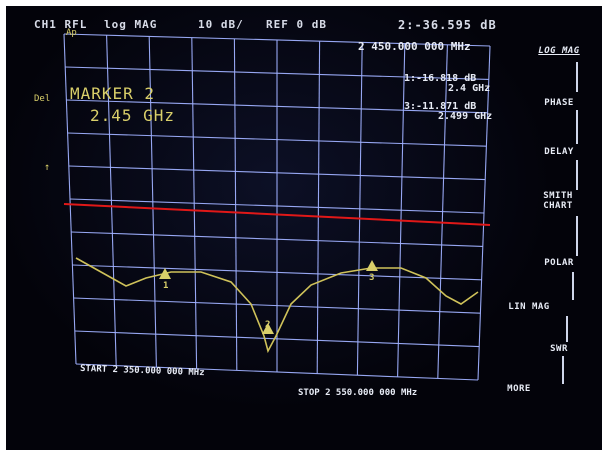 This screenshot has width=608, height=456. Describe the element at coordinates (267, 325) in the screenshot. I see `marker2-label: 2` at that location.